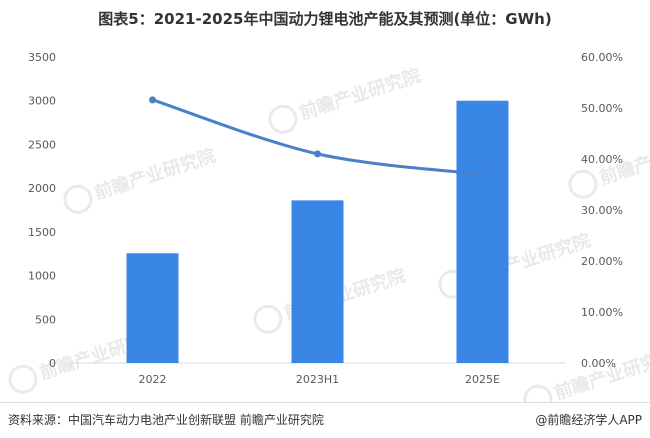  I want to click on left-y-tick-label: 1500, so click(42, 232).